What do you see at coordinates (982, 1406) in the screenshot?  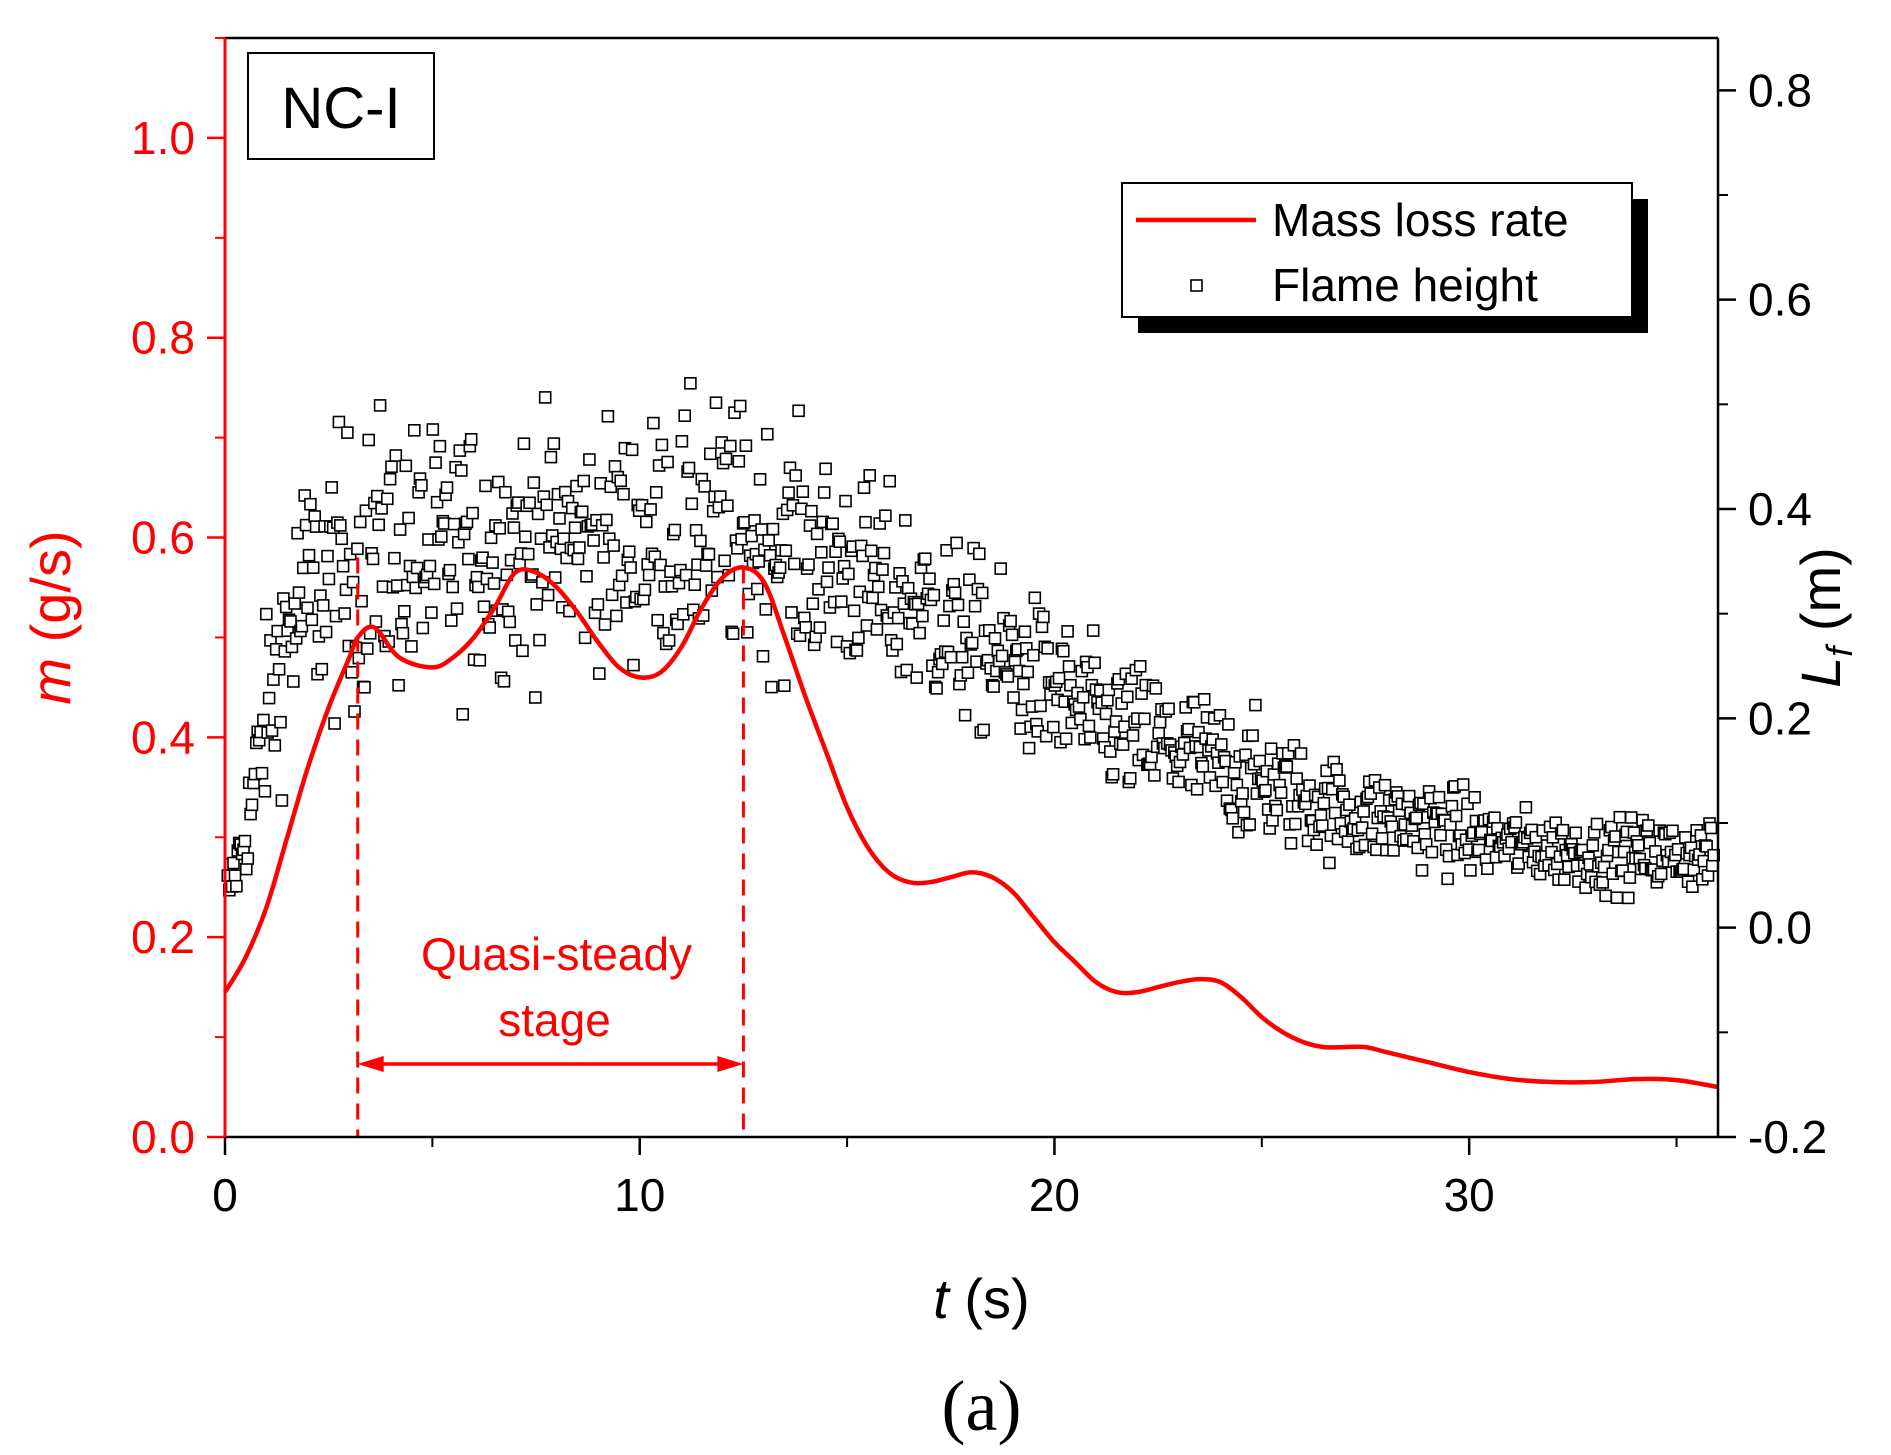 I see `panel-label: (a)` at bounding box center [982, 1406].